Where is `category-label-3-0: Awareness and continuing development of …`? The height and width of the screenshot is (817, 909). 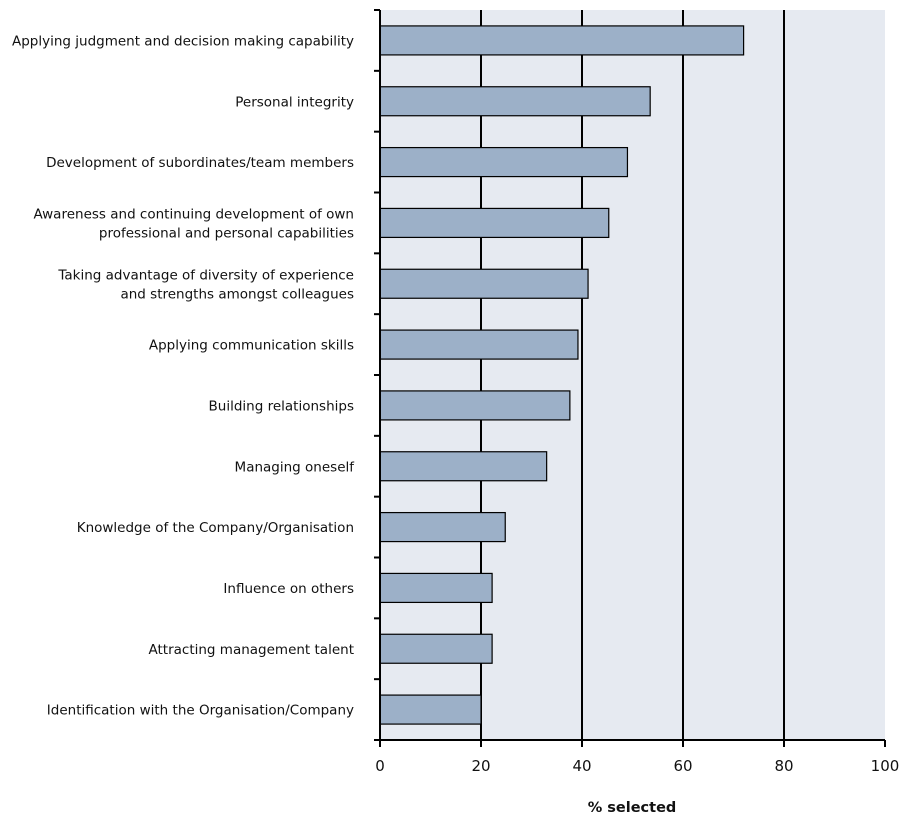
category-label-3-0: Awareness and continuing development of … is located at coordinates (193, 214).